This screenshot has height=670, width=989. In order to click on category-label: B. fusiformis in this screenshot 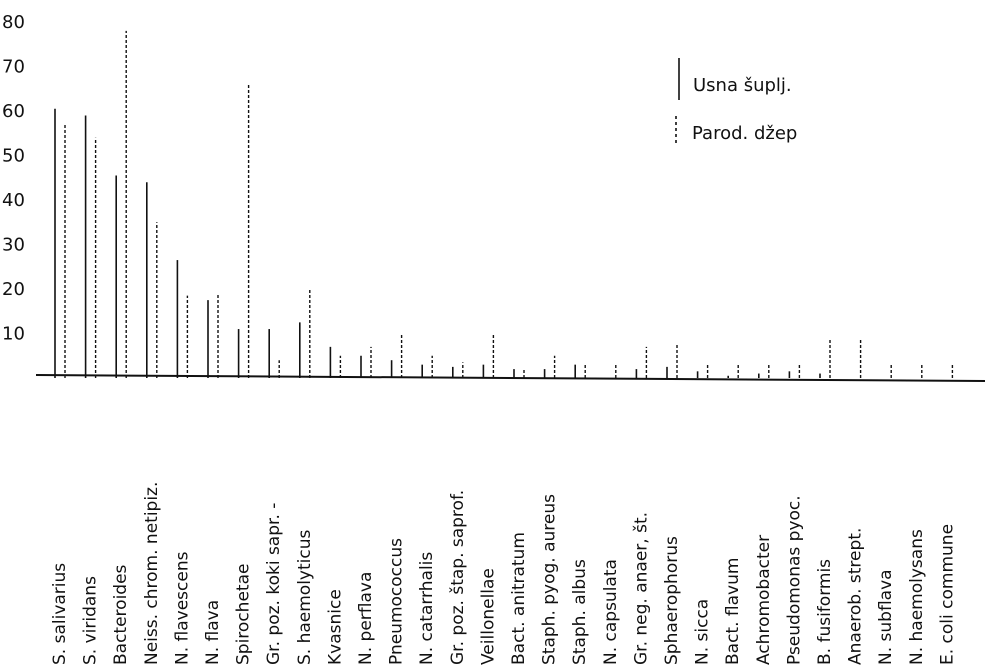, I will do `click(825, 612)`.